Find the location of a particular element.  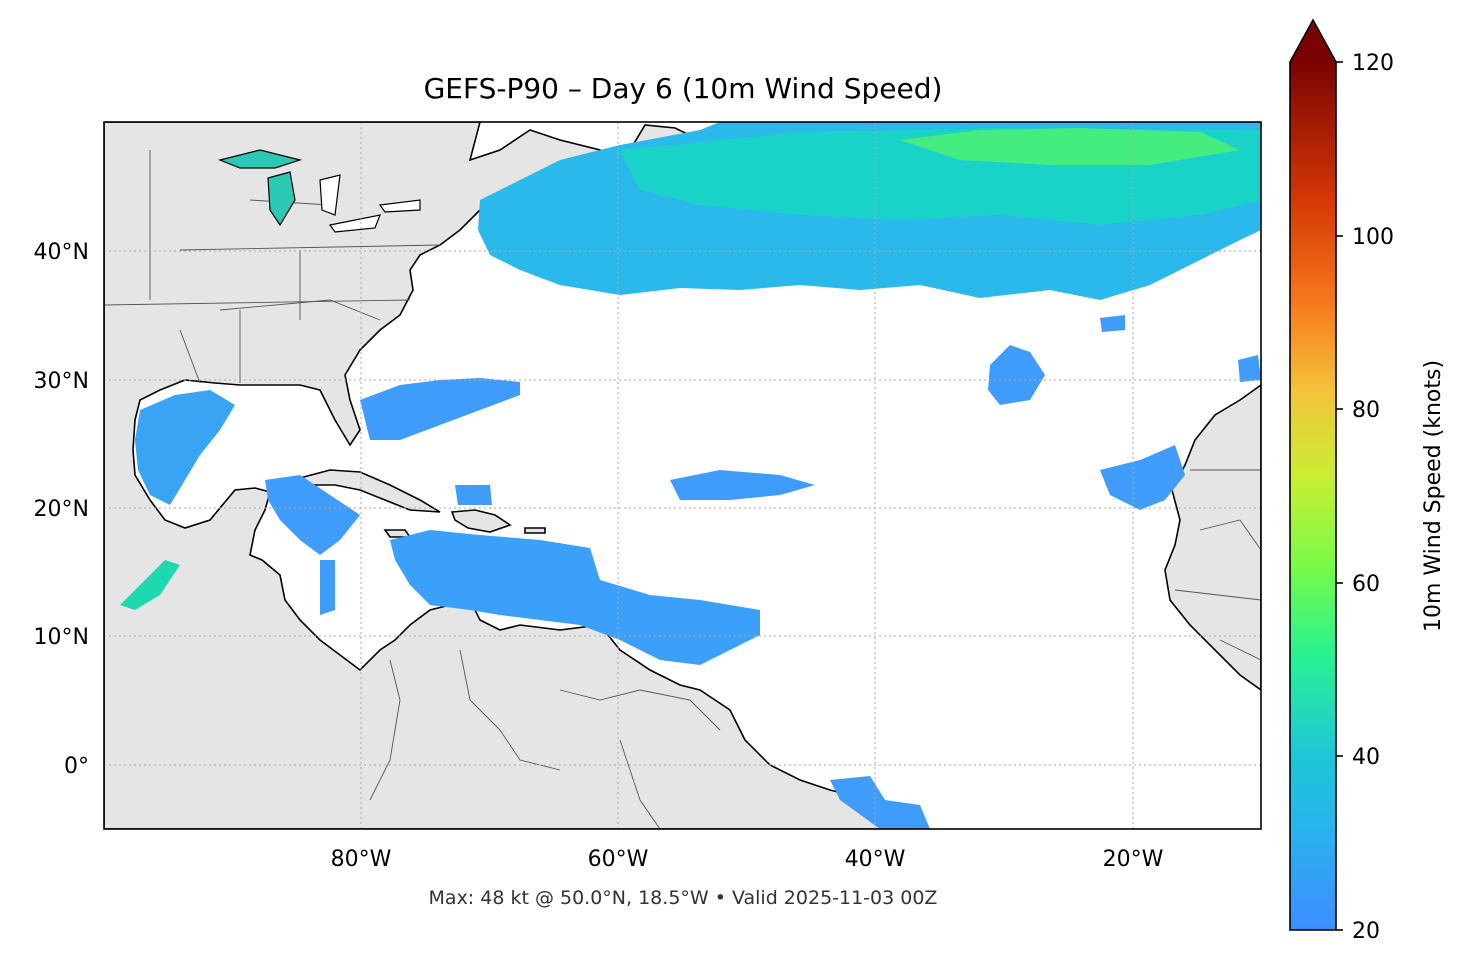

lat-tick-labels: 40°N 30°N 20°N 10°N 0° is located at coordinates (61, 509).